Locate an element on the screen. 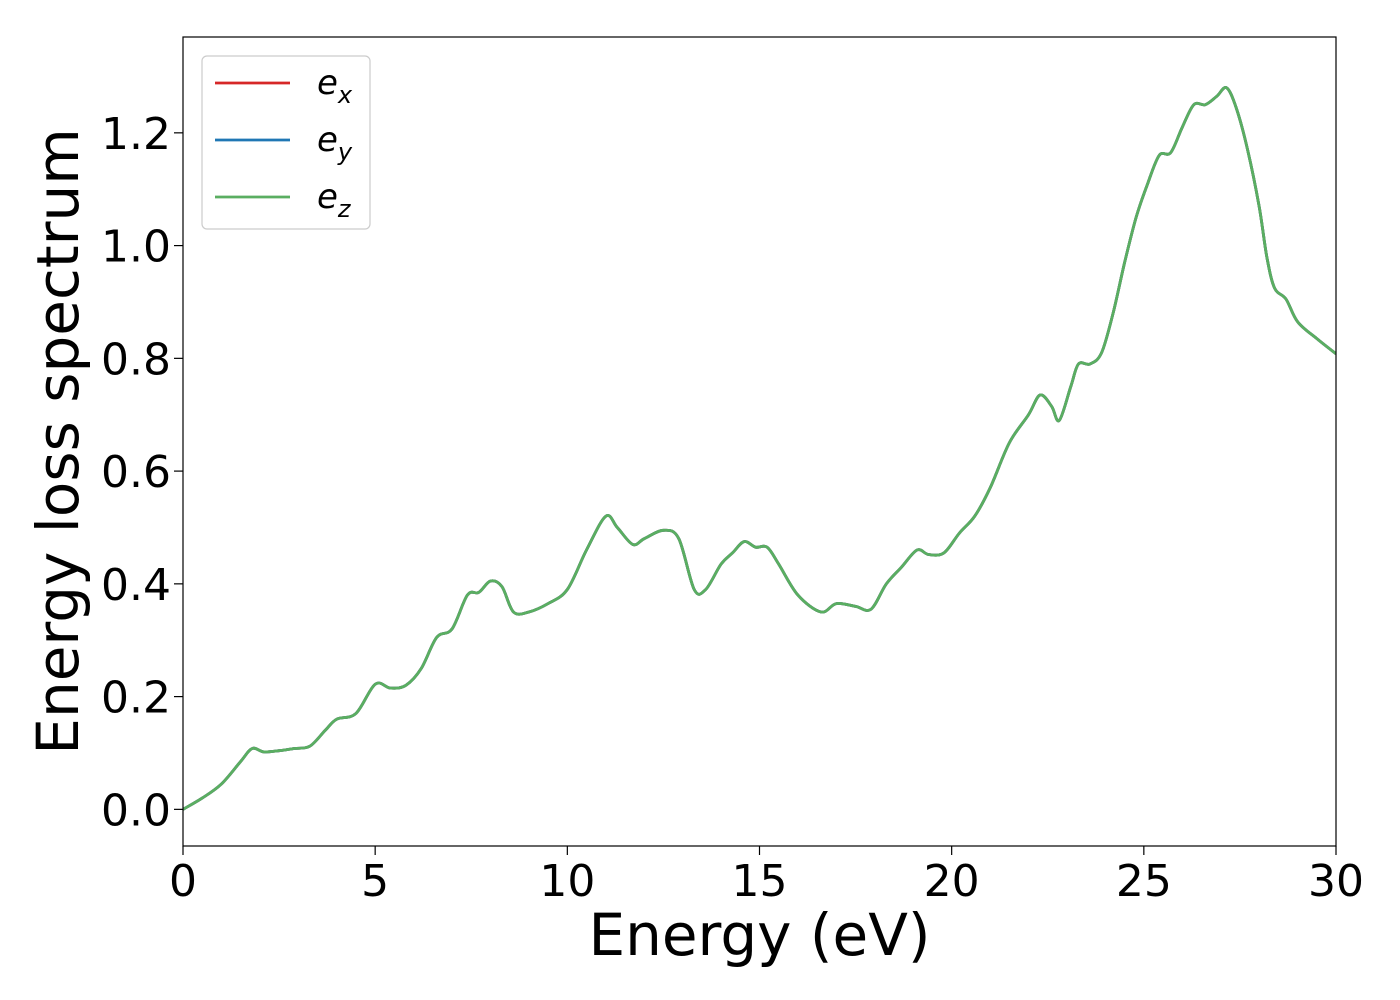 The height and width of the screenshot is (1000, 1400). x-tick-label: 30 is located at coordinates (1336, 881).